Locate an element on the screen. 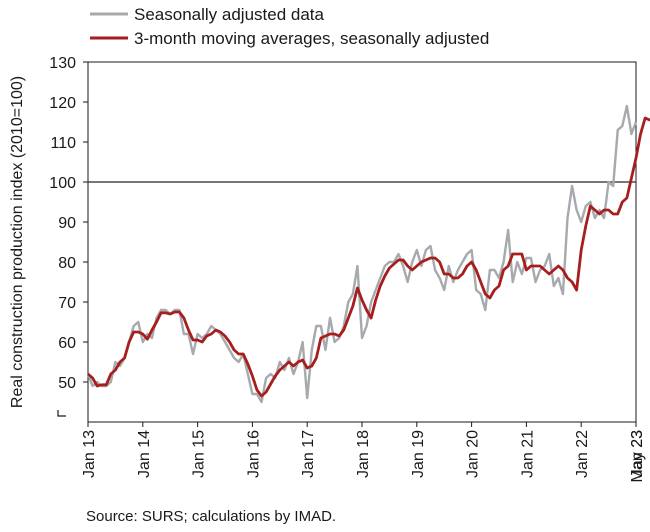 The width and height of the screenshot is (650, 532). y-axis: 50 60 70 80 90 100 110 120 130 is located at coordinates (68, 223).